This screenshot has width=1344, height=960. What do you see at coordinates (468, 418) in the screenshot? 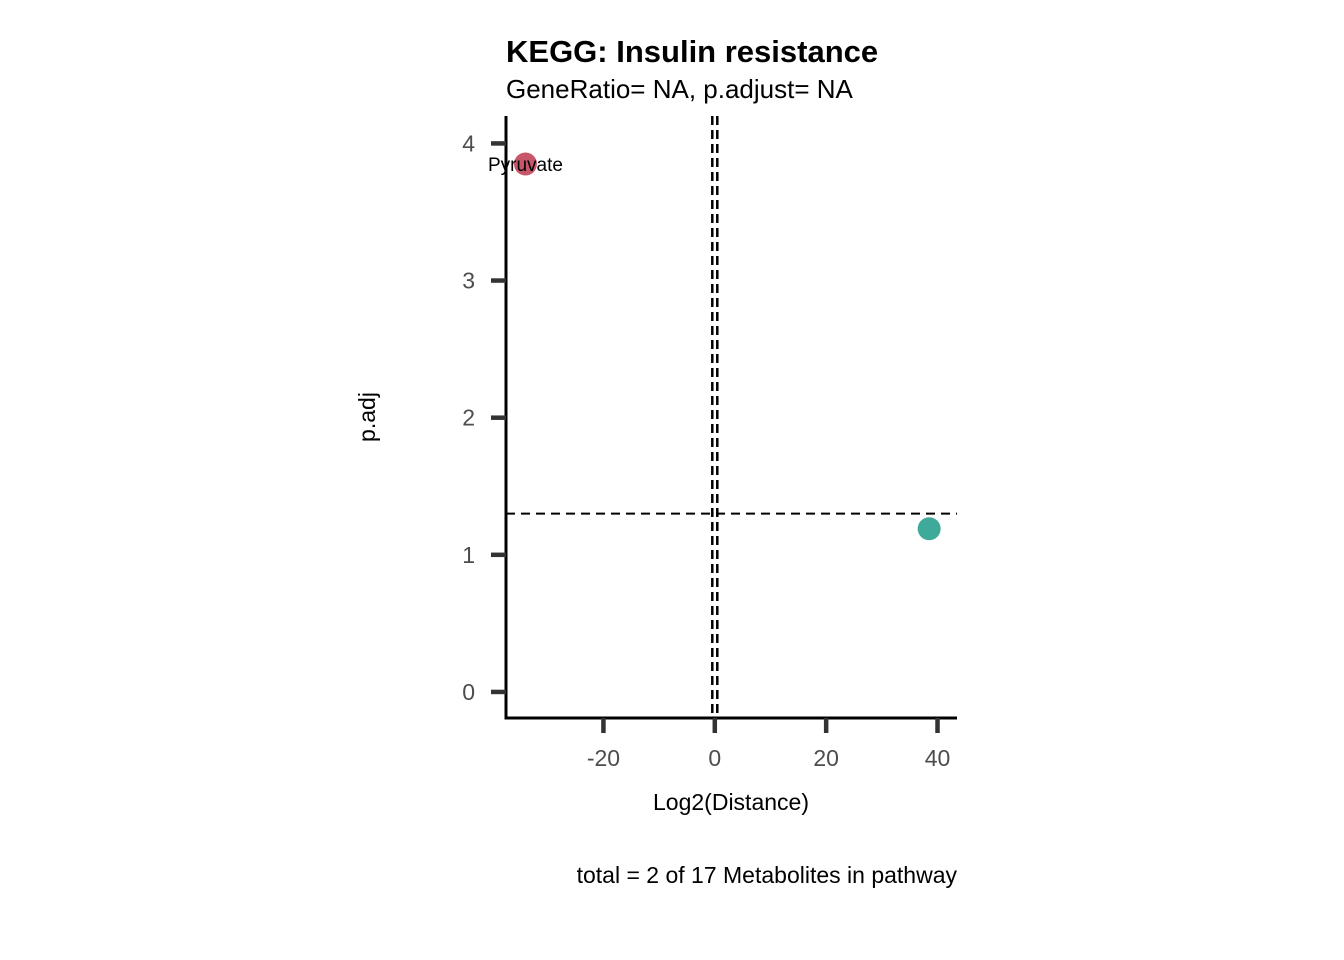
I see `y-tick-label: 2` at bounding box center [468, 418].